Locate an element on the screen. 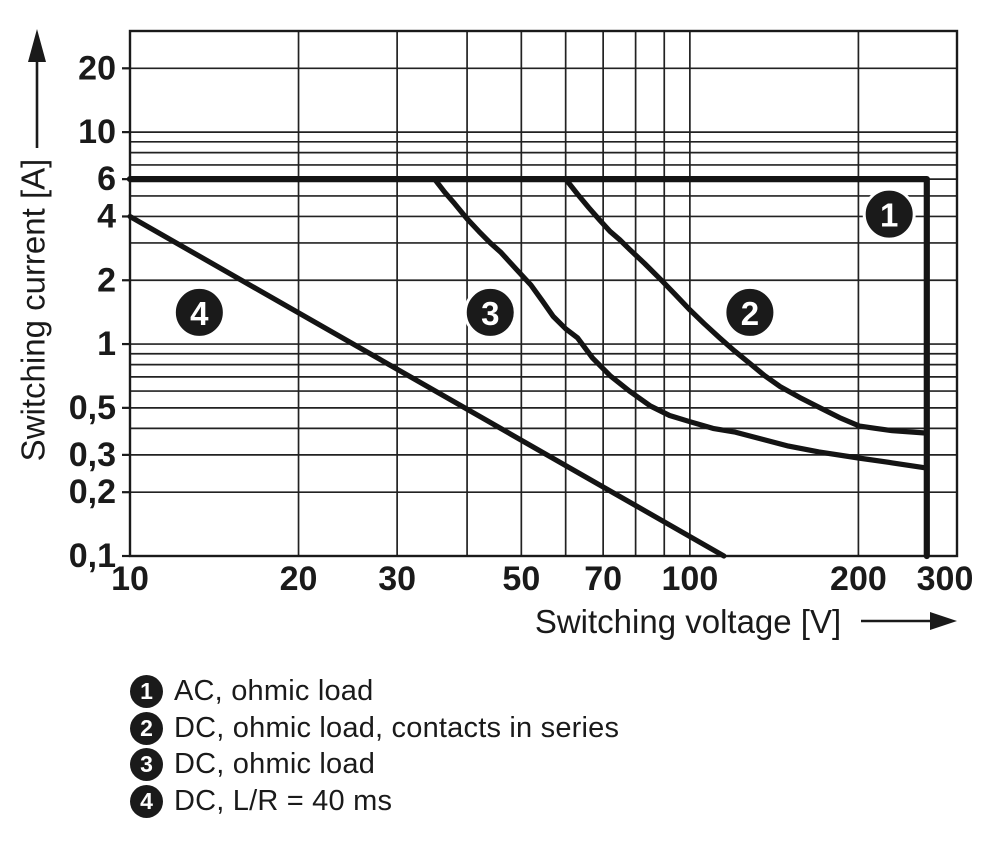  y-tick-label: 1 is located at coordinates (106, 344).